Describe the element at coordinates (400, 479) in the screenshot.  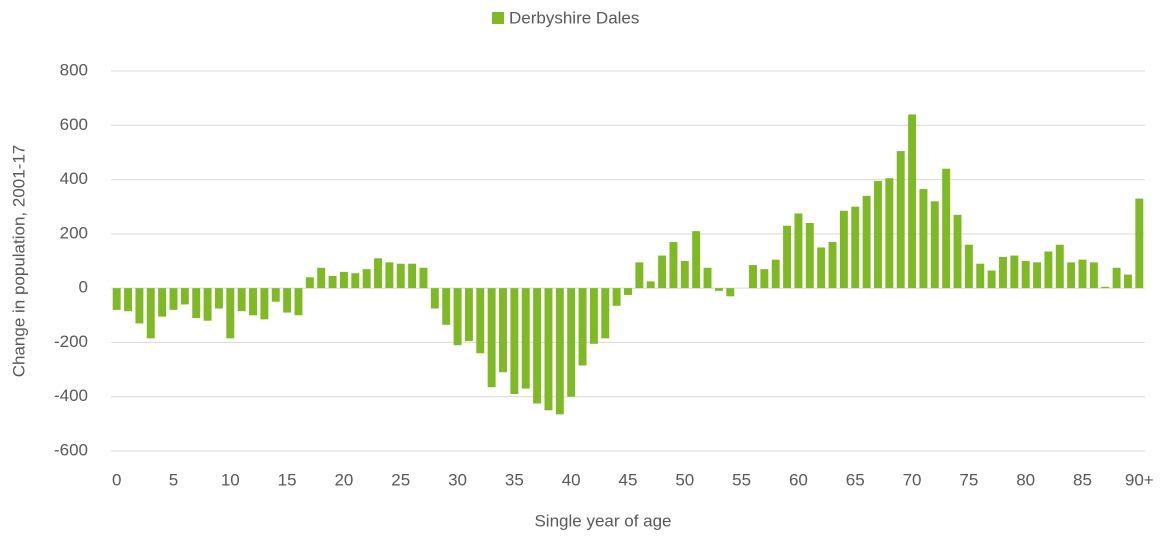
I see `x-tick-label: 25` at that location.